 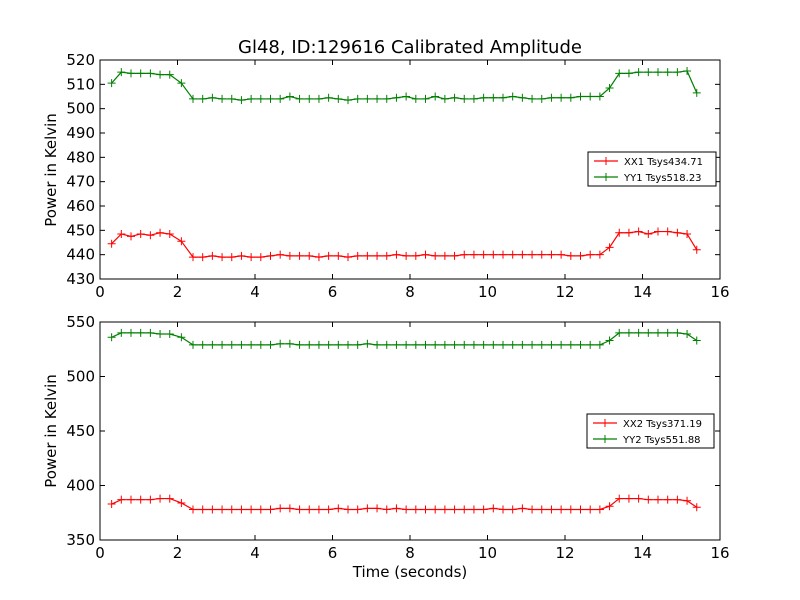 I want to click on top-plot-x-tick-label: 16, so click(x=719, y=292).